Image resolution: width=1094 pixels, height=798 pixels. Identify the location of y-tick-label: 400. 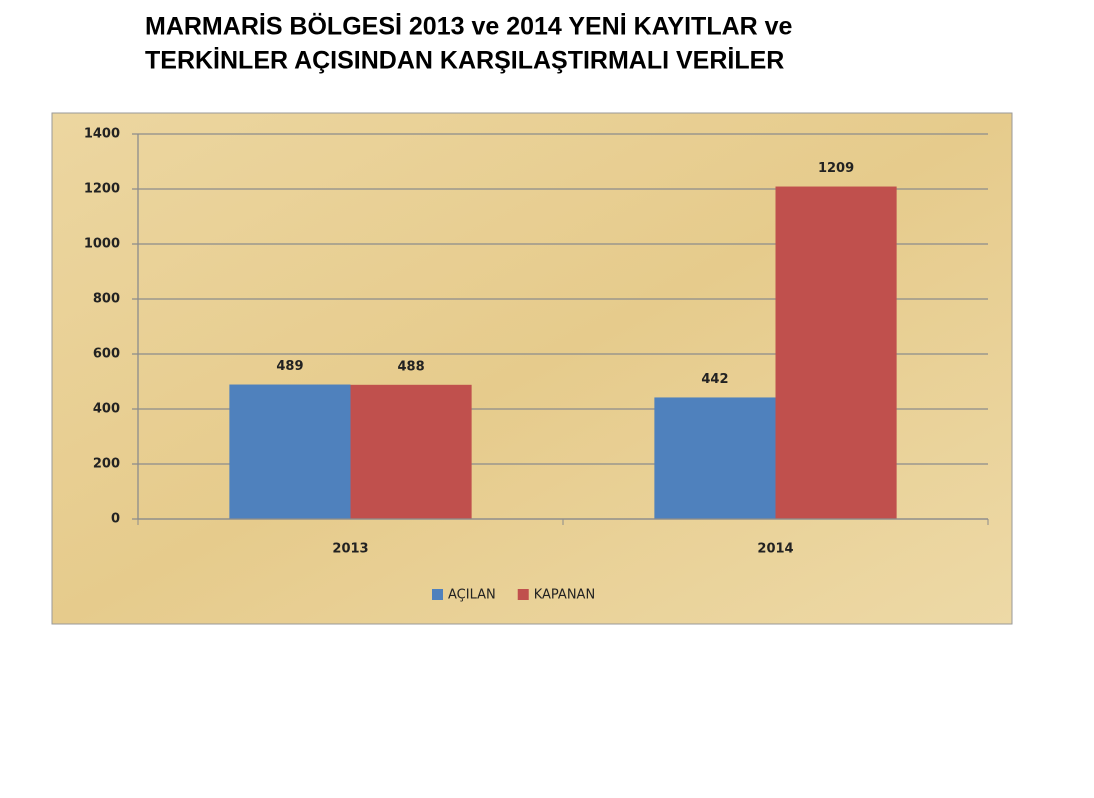
(106, 409).